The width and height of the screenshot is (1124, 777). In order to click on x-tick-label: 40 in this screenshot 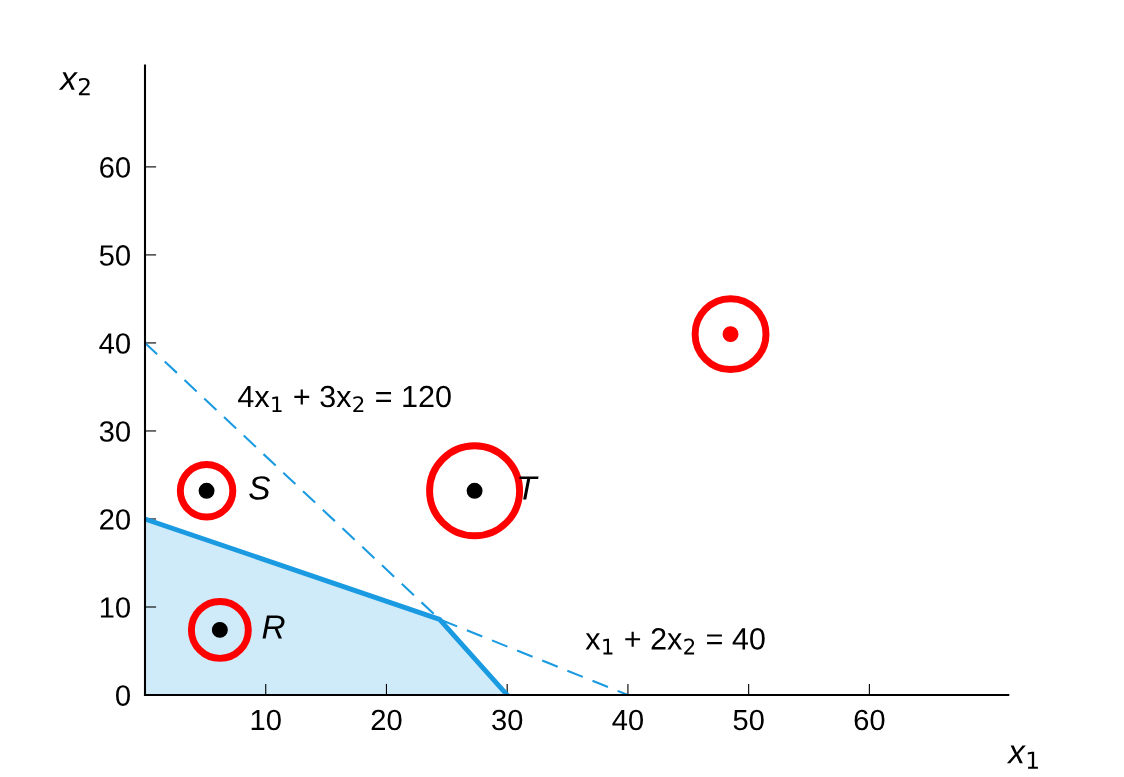, I will do `click(627, 720)`.